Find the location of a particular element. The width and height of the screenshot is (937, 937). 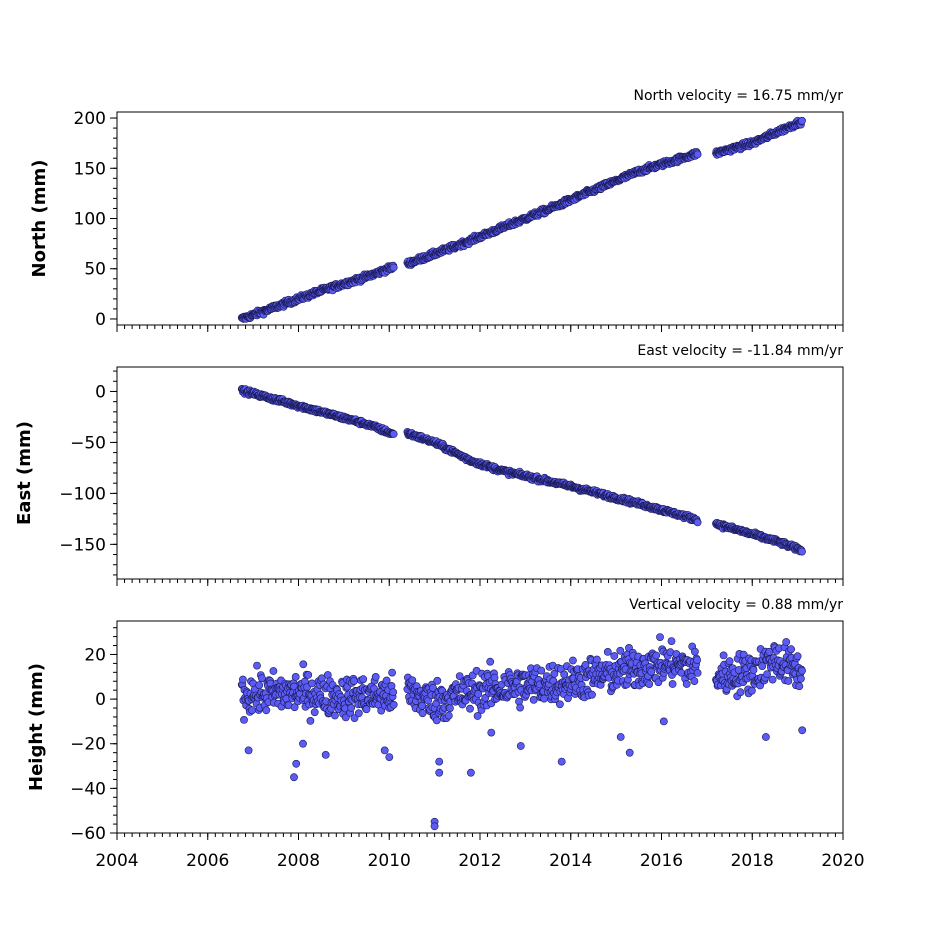

north-panel-xticks is located at coordinates (480, 328).